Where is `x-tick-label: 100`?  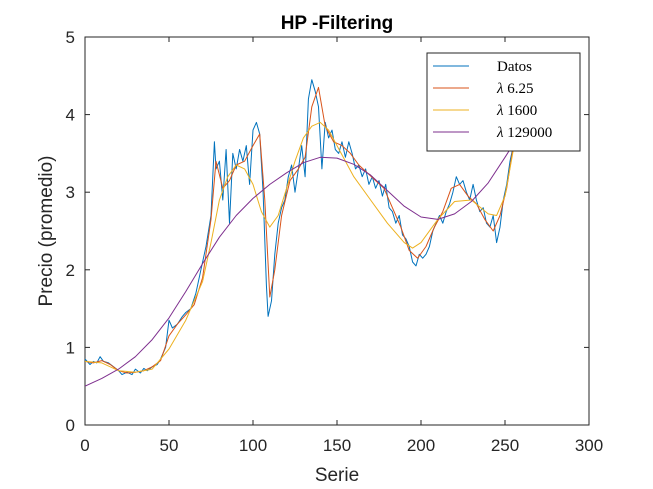 x-tick-label: 100 is located at coordinates (253, 445).